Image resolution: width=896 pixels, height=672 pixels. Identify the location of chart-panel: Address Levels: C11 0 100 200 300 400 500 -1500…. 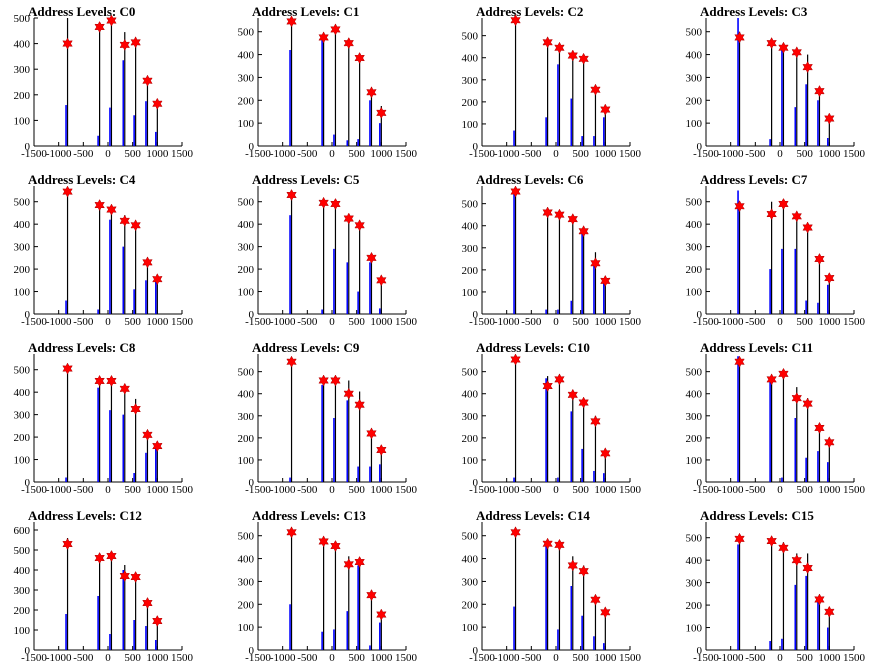
(784, 420).